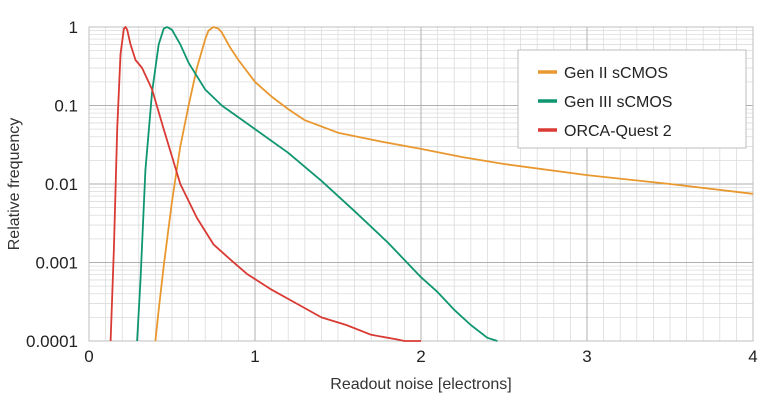 The image size is (768, 402). Describe the element at coordinates (56, 263) in the screenshot. I see `y-tick-label: 0.001` at that location.